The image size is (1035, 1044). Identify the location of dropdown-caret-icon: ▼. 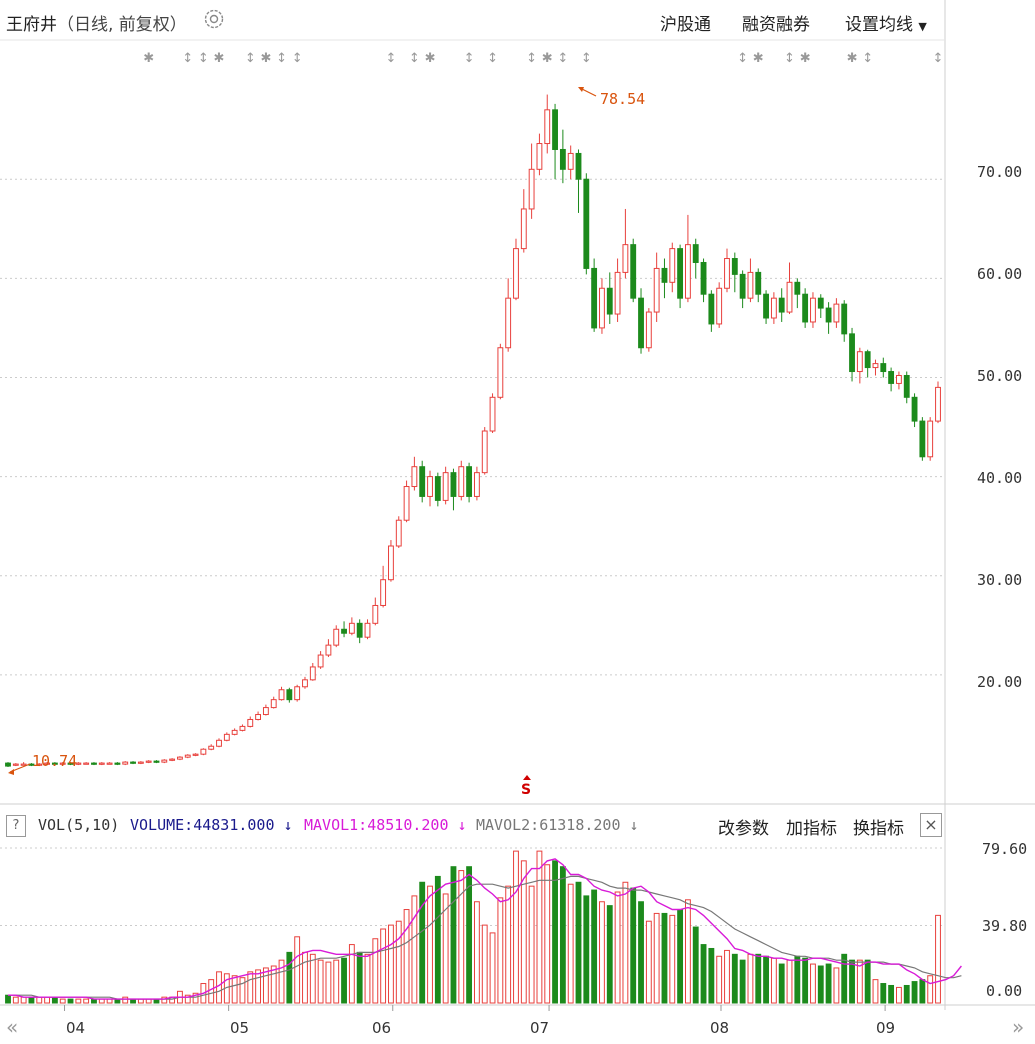
(922, 26).